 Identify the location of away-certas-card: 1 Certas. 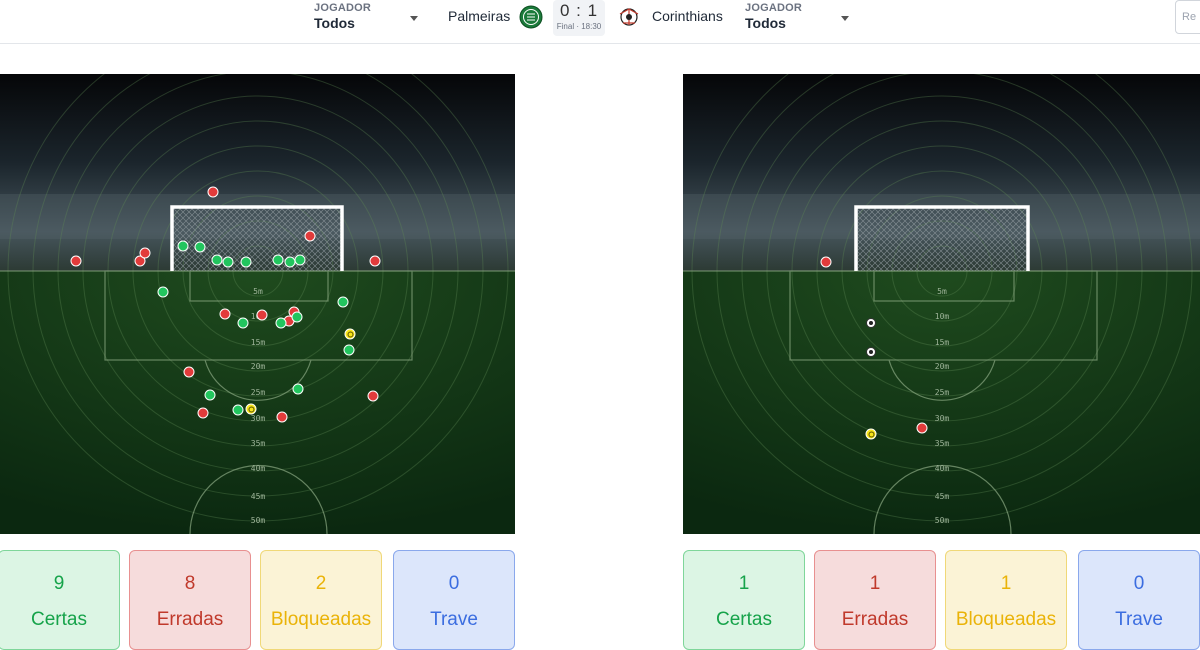
(744, 600).